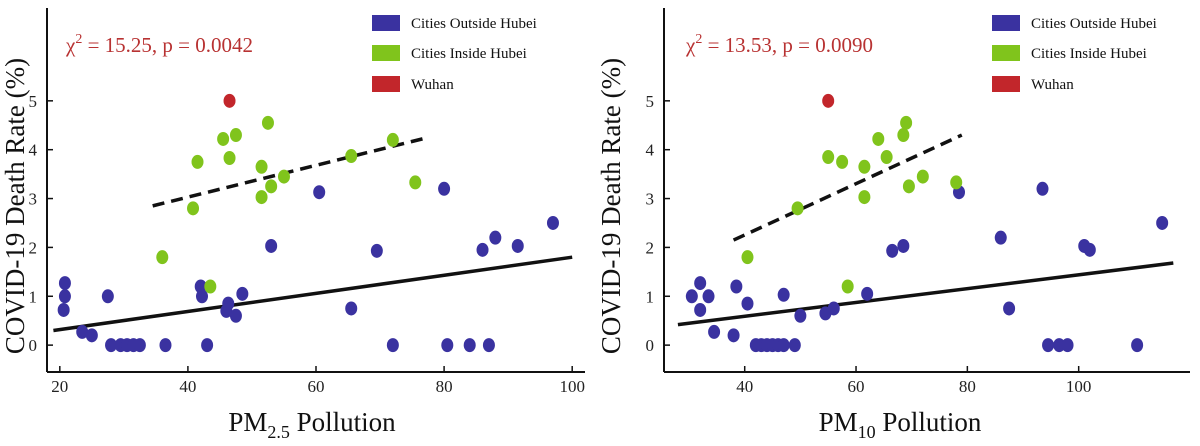 The height and width of the screenshot is (446, 1200). What do you see at coordinates (59, 386) in the screenshot?
I see `x-tick-label: 20` at bounding box center [59, 386].